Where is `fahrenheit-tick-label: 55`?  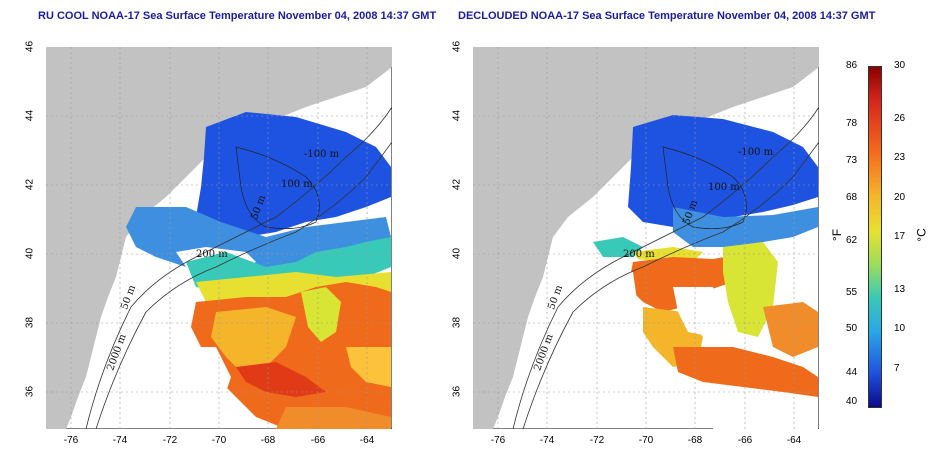
fahrenheit-tick-label: 55 is located at coordinates (852, 292).